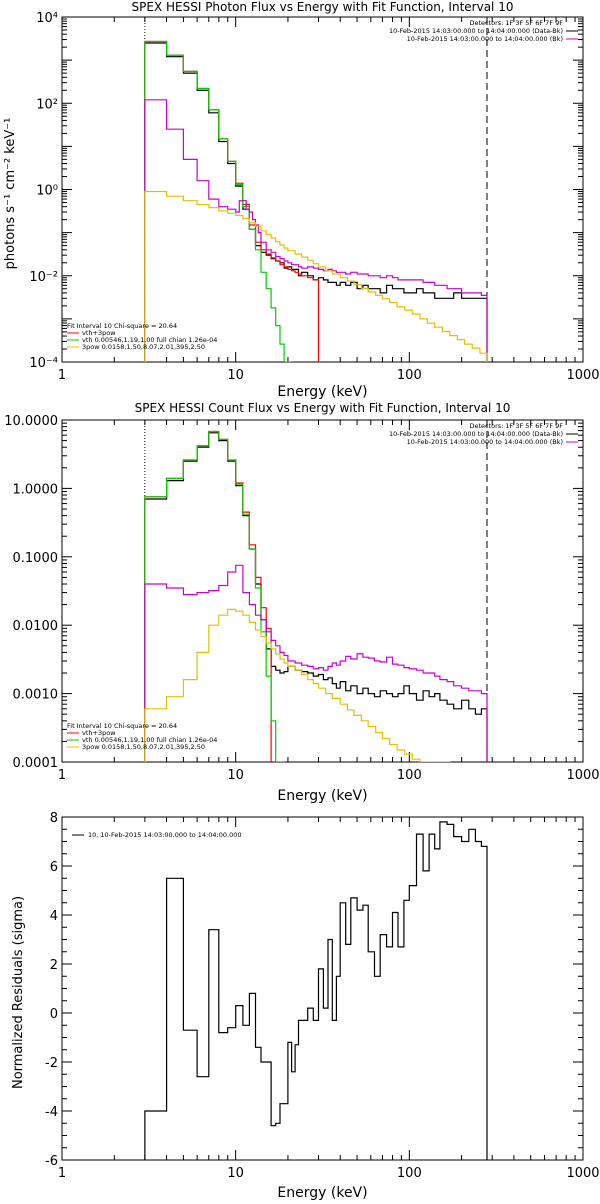  Describe the element at coordinates (36, 763) in the screenshot. I see `y-tick-label: 0.0001` at that location.